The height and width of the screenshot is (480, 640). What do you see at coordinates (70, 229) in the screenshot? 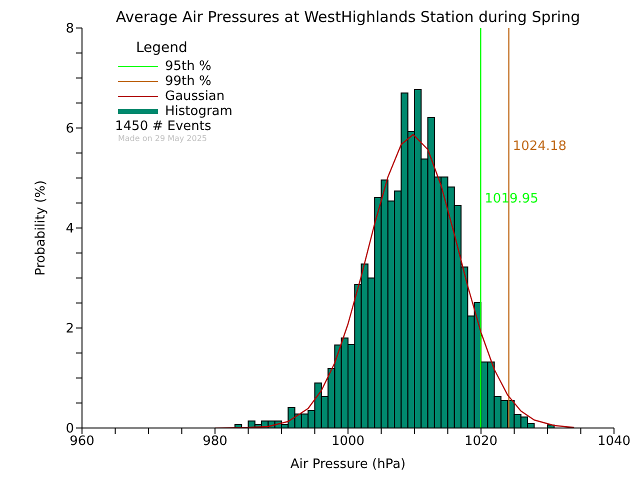
I see `y-tick-label: 4` at bounding box center [70, 229].